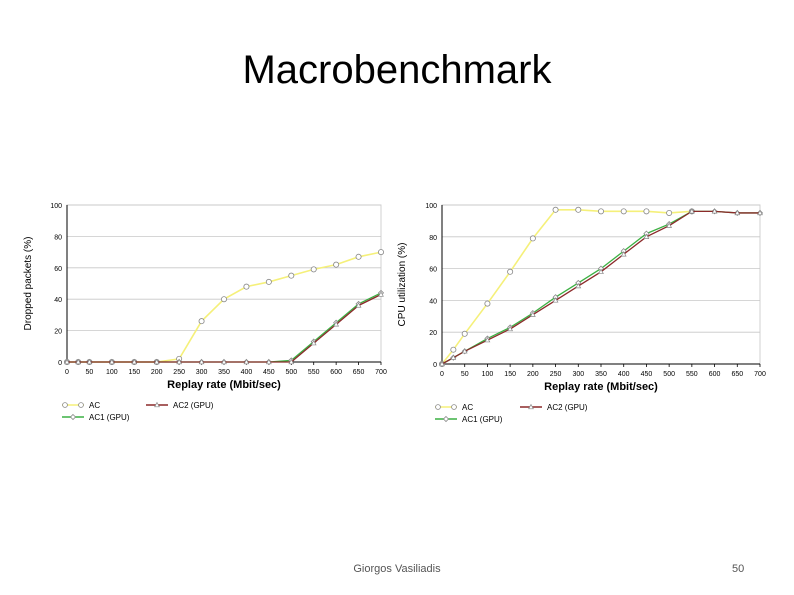 This screenshot has height=595, width=794. What do you see at coordinates (397, 569) in the screenshot?
I see `footer-author: Giorgos Vasiliadis` at bounding box center [397, 569].